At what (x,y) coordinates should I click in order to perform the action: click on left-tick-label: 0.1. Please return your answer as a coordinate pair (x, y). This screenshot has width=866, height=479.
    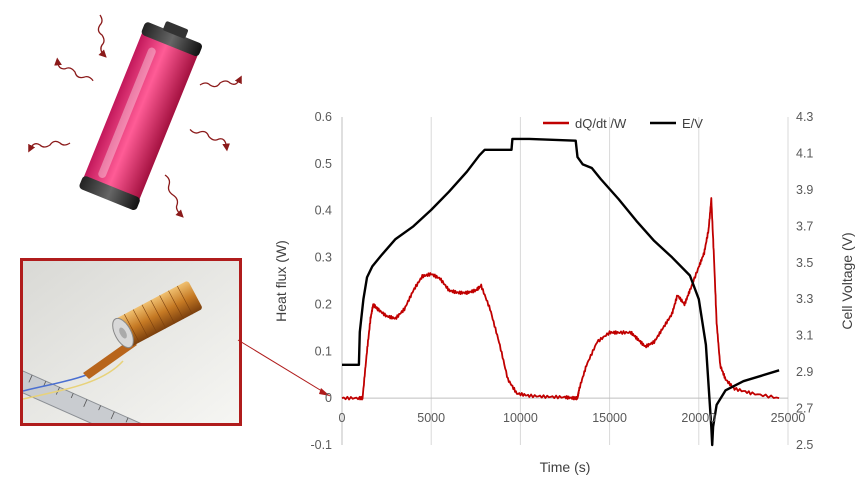
    Looking at the image, I should click on (323, 351).